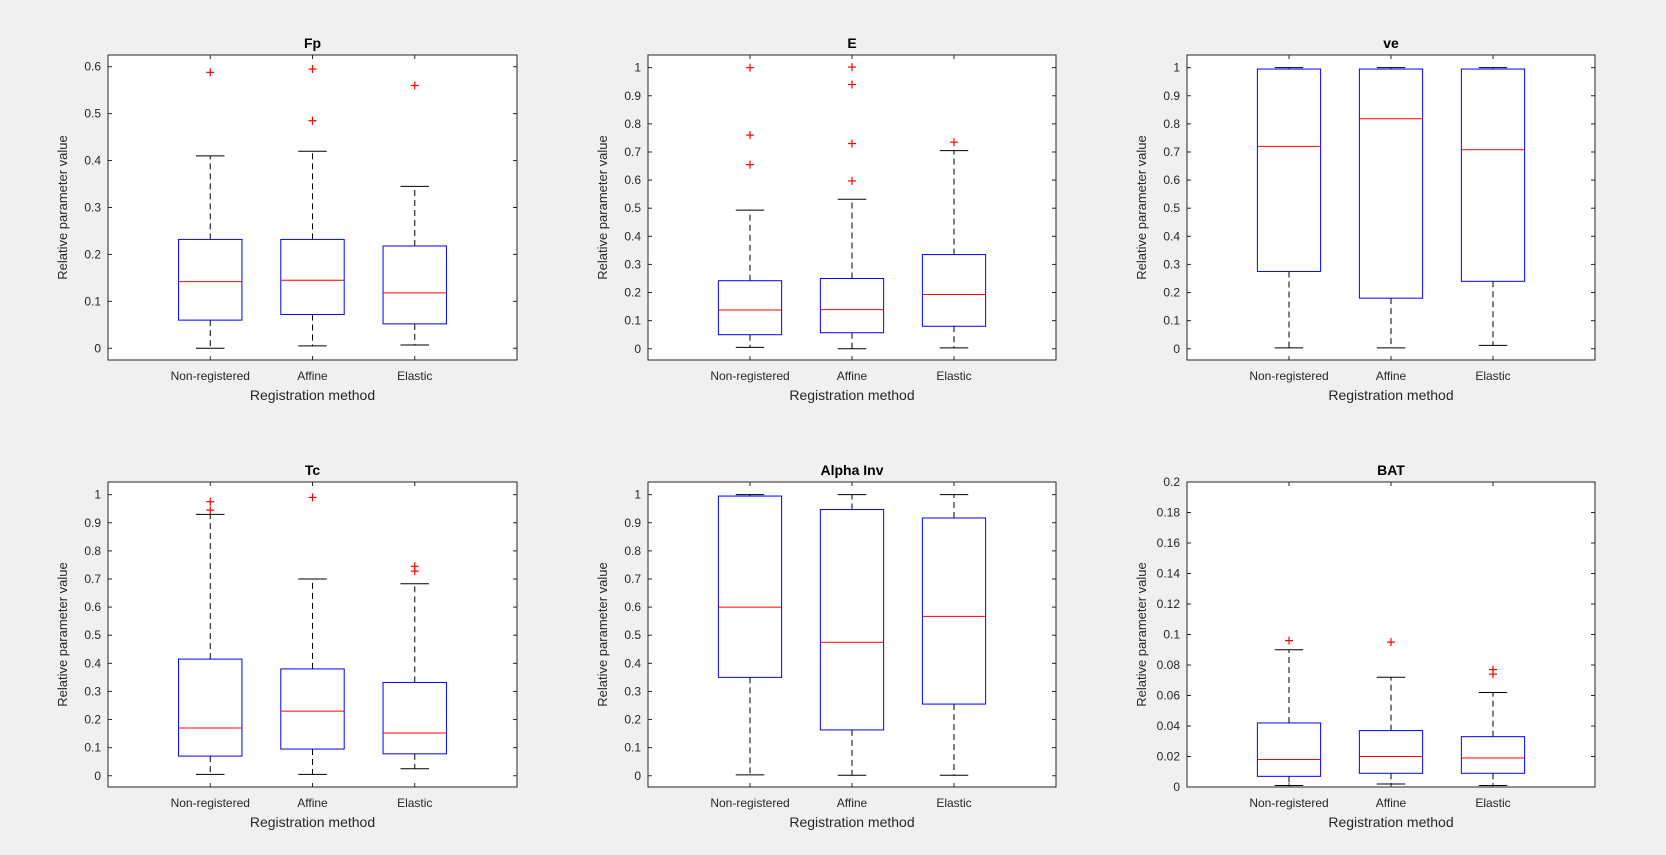 The height and width of the screenshot is (855, 1666). Describe the element at coordinates (851, 470) in the screenshot. I see `chart-title: Alpha Inv` at that location.